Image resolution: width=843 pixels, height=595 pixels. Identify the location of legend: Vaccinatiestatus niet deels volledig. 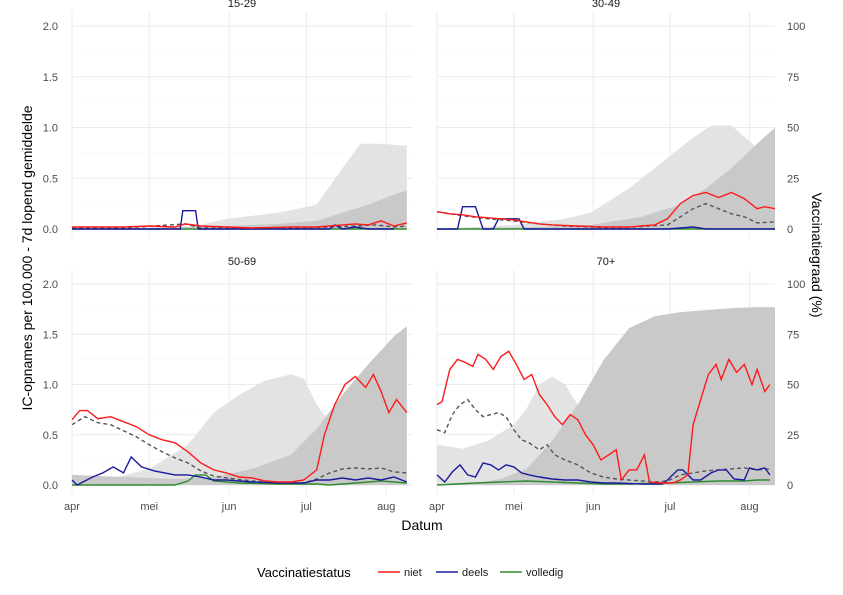
(410, 572).